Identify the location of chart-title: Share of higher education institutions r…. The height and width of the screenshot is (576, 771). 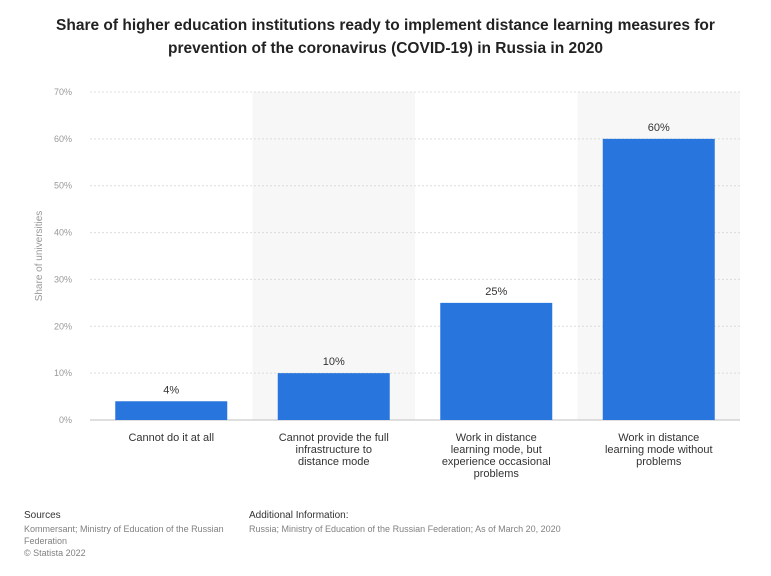
(385, 37).